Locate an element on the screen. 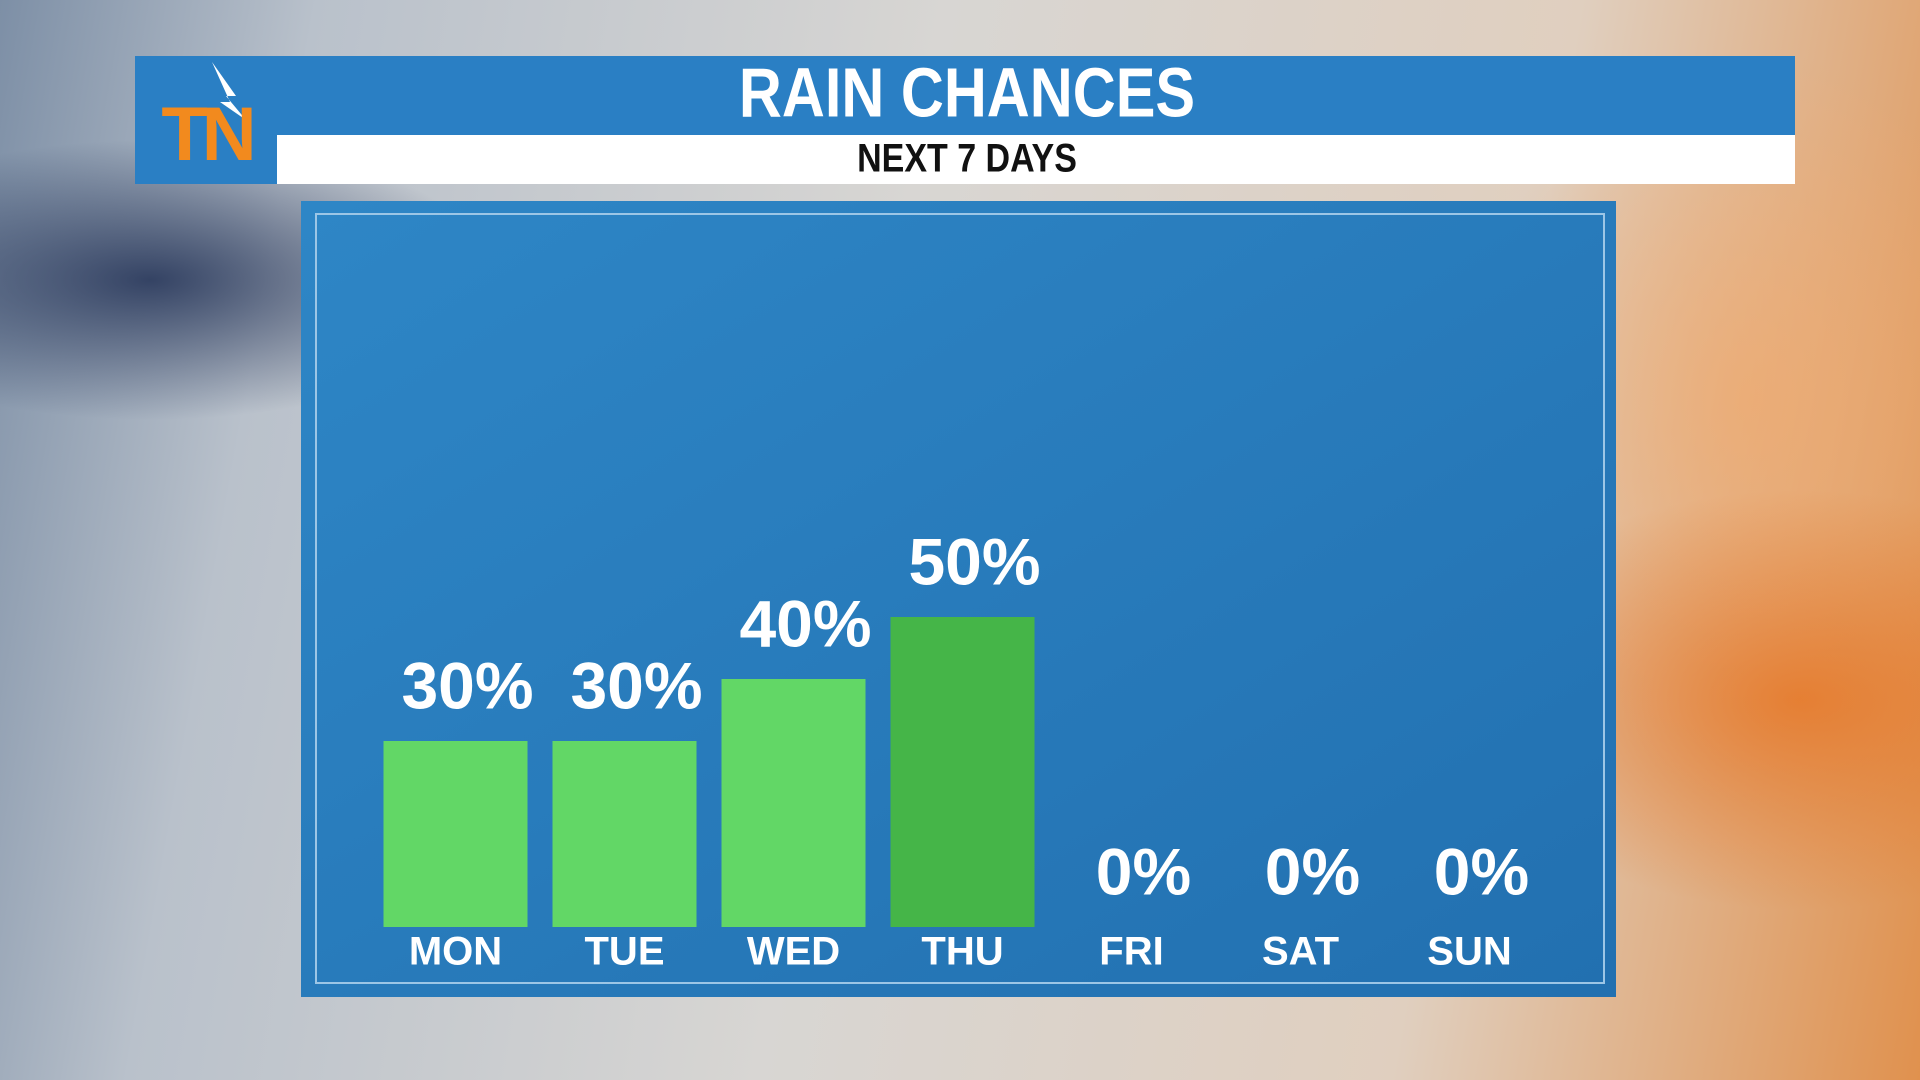  x-tick-label: WED is located at coordinates (793, 952).